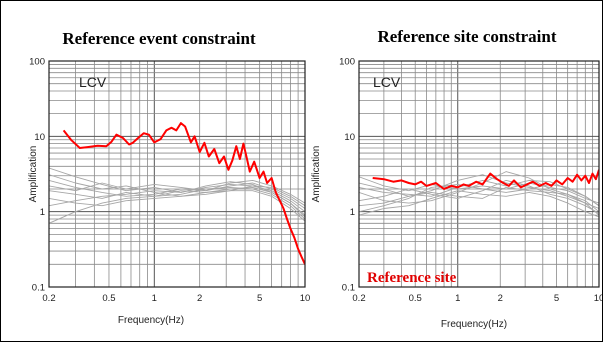  Describe the element at coordinates (485, 179) in the screenshot. I see `series-line-highlight` at that location.